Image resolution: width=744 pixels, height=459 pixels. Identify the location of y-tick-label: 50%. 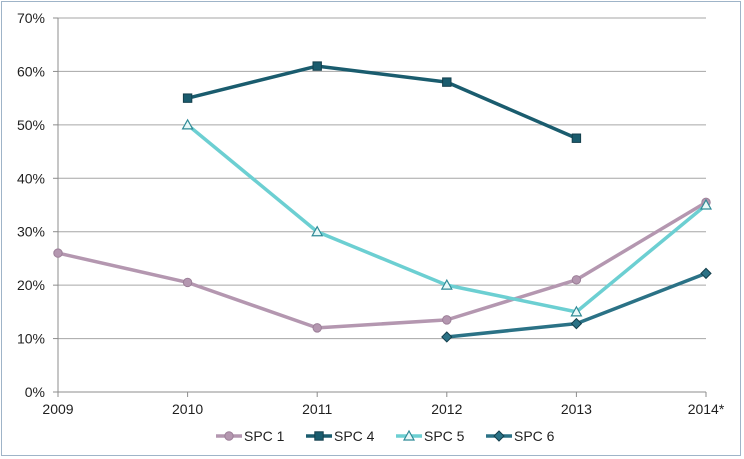
(31, 125).